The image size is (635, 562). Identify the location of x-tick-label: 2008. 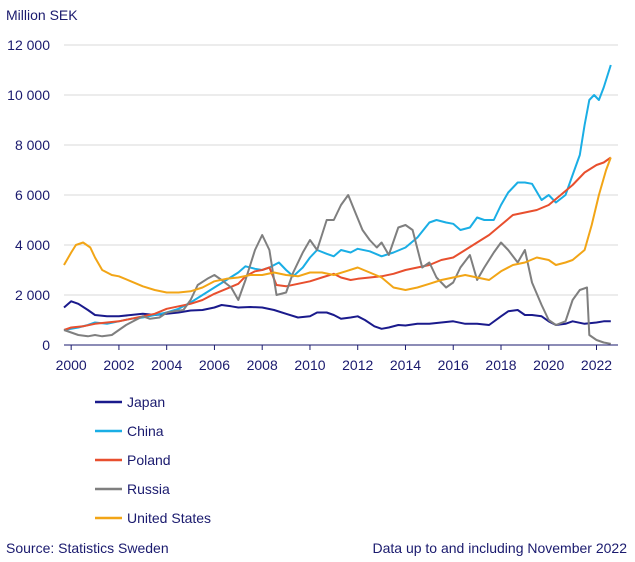
(262, 365).